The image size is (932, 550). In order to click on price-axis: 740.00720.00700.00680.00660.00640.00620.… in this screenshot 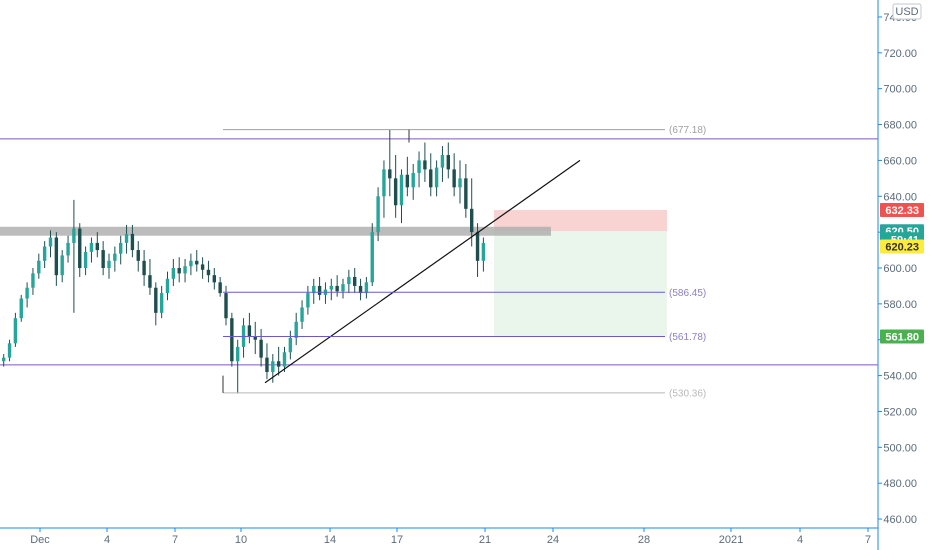, I will do `click(899, 275)`.